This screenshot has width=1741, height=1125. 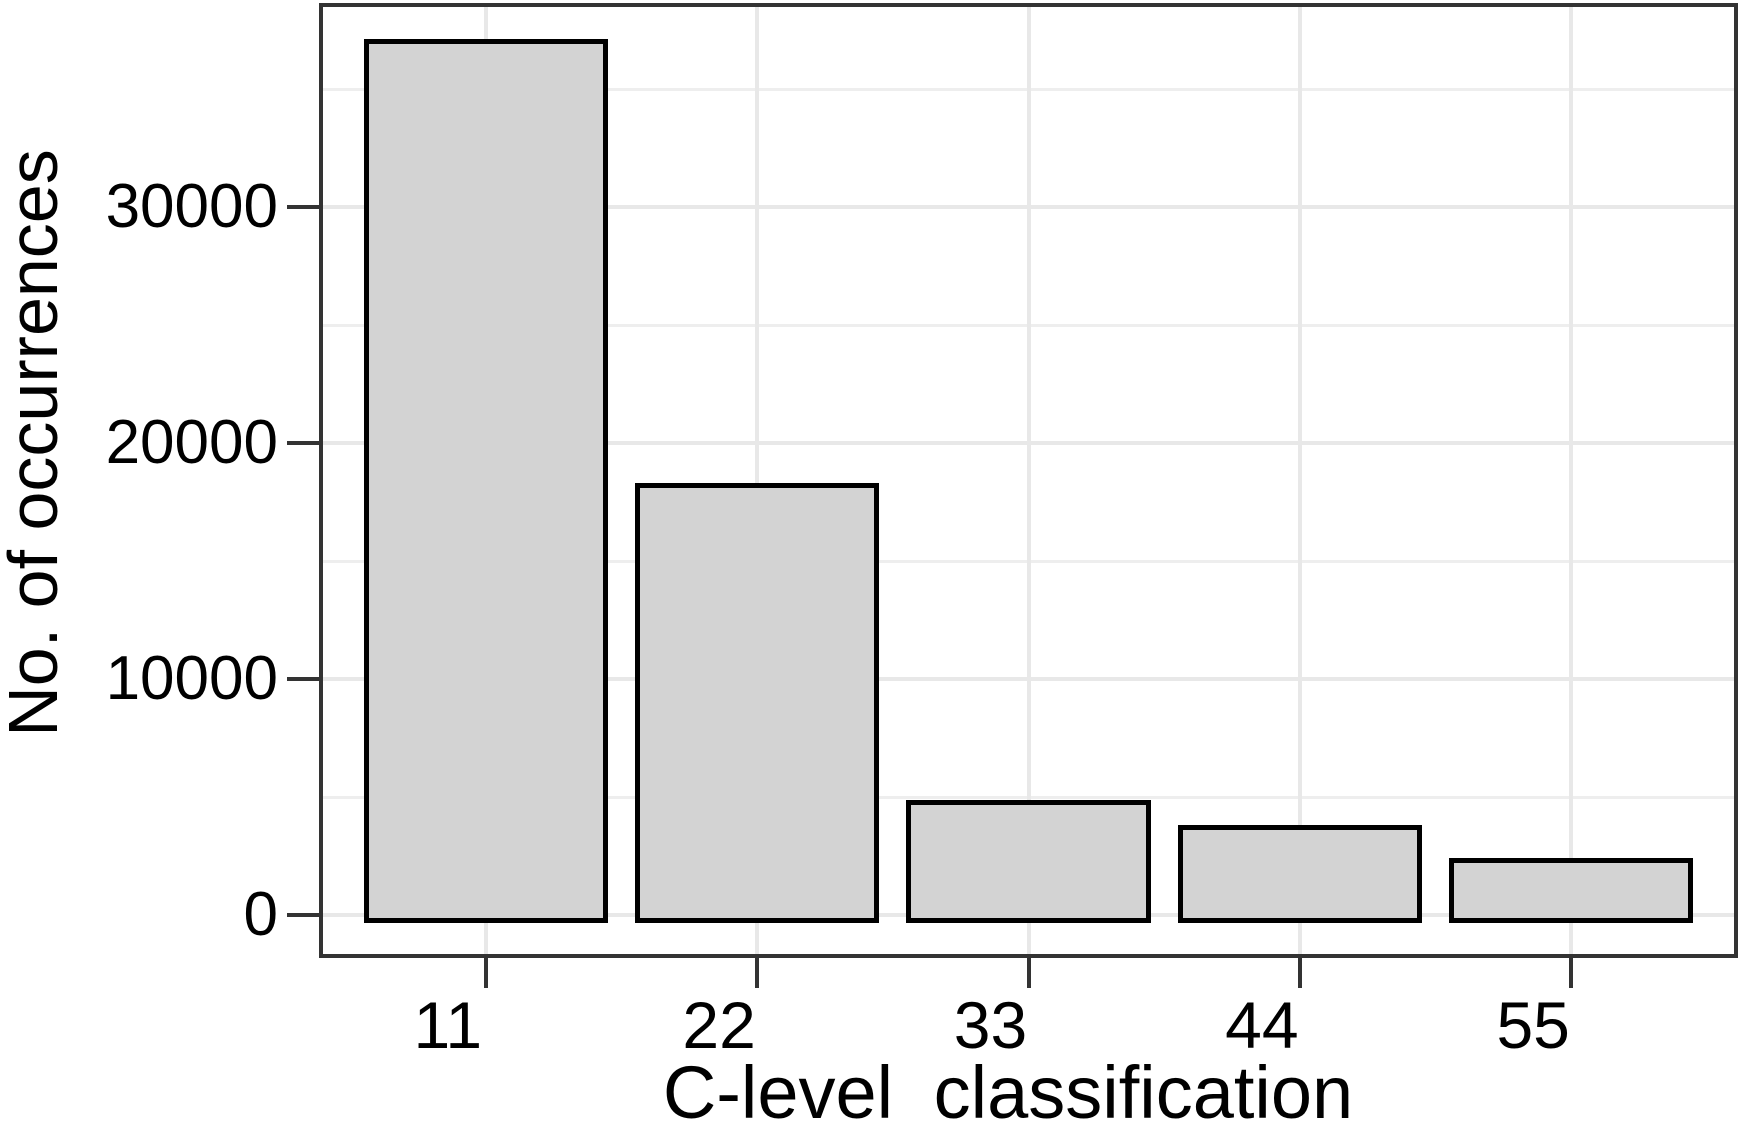 What do you see at coordinates (1533, 1025) in the screenshot?
I see `x-tick-label: 55` at bounding box center [1533, 1025].